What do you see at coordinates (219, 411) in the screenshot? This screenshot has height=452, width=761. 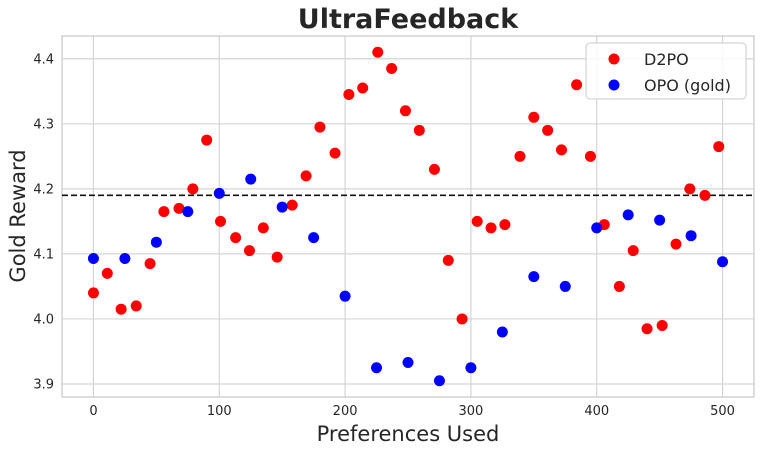 I see `x-tick-label: 100` at bounding box center [219, 411].